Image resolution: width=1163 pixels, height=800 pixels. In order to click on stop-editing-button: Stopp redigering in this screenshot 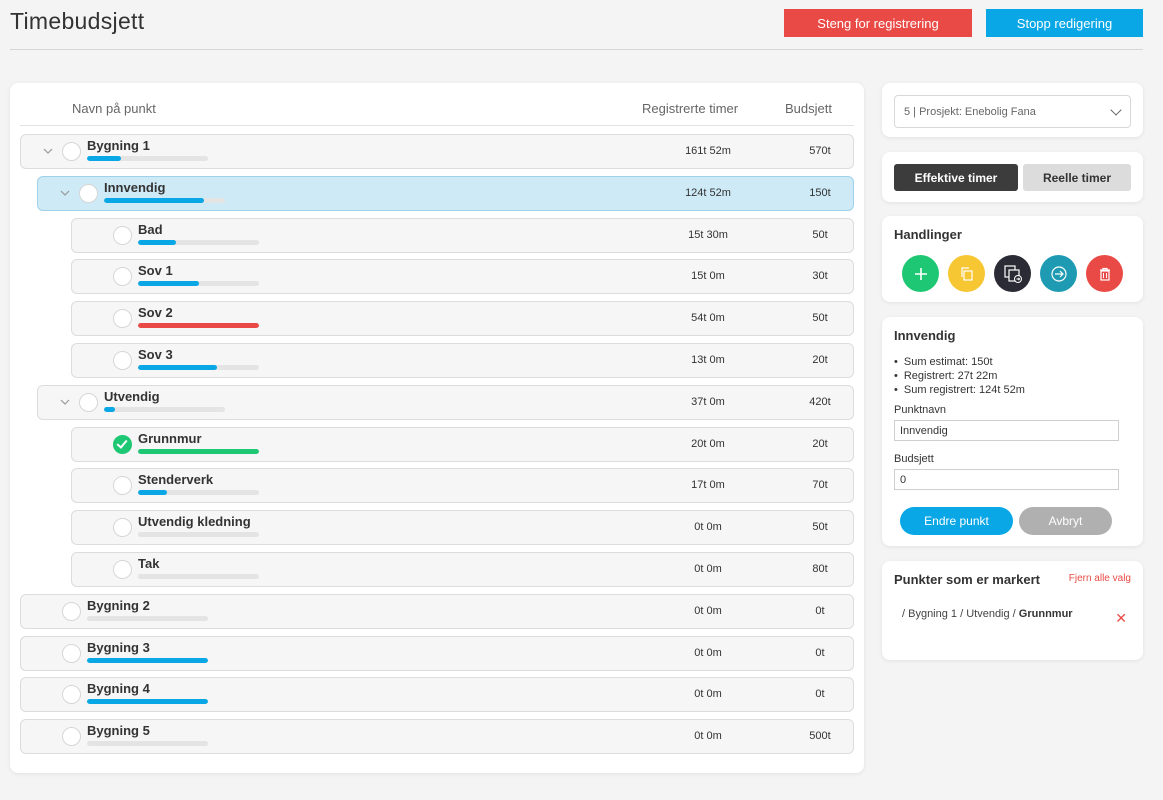, I will do `click(1064, 23)`.